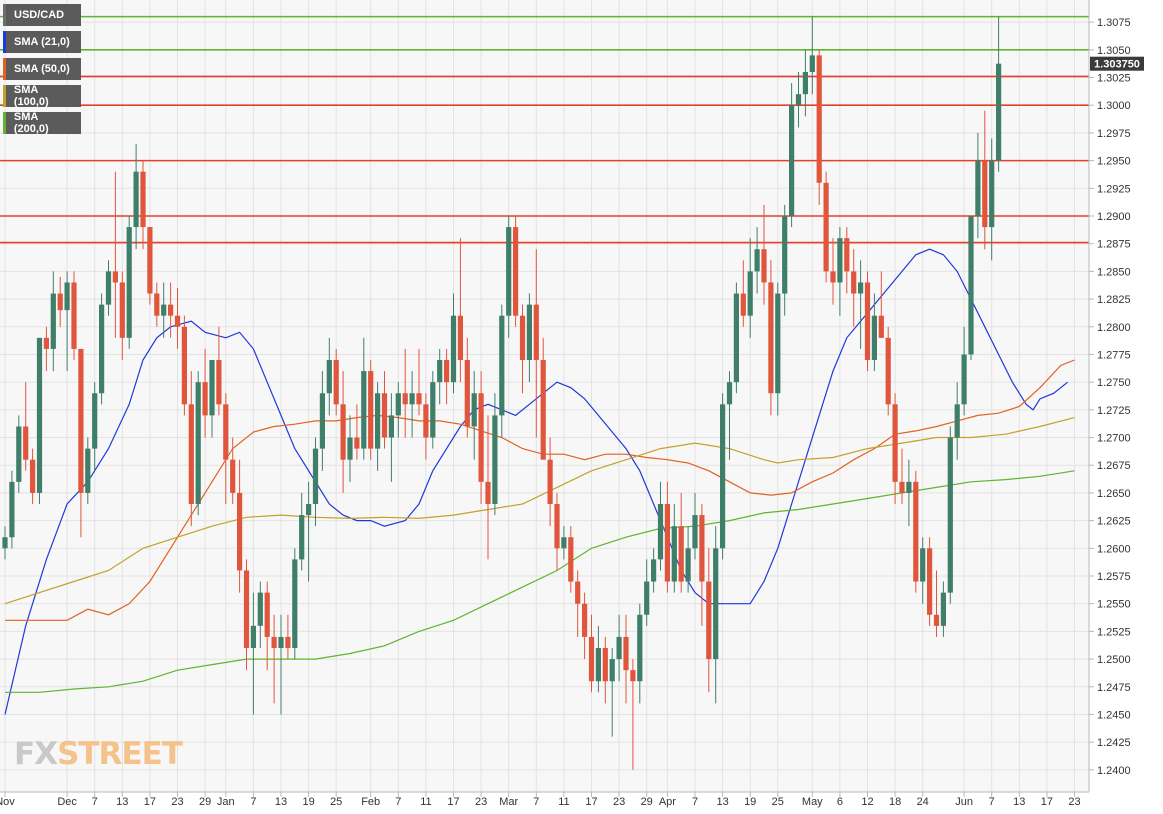 The width and height of the screenshot is (1163, 814). Describe the element at coordinates (42, 123) in the screenshot. I see `legend-item-sma200: SMA (200,0)` at that location.